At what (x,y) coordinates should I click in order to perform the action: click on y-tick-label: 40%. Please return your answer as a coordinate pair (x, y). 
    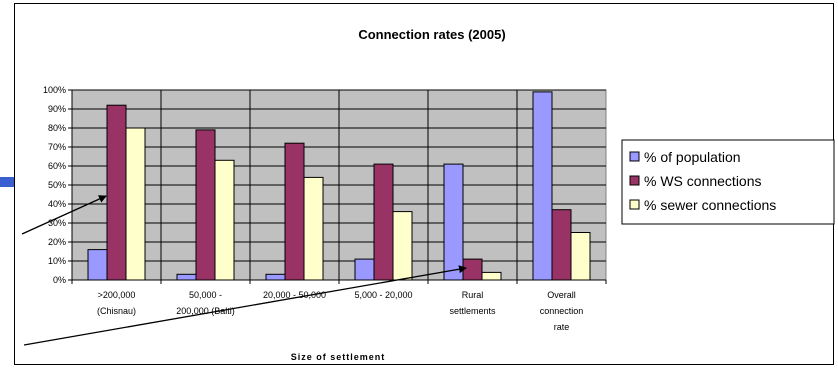
    Looking at the image, I should click on (57, 204).